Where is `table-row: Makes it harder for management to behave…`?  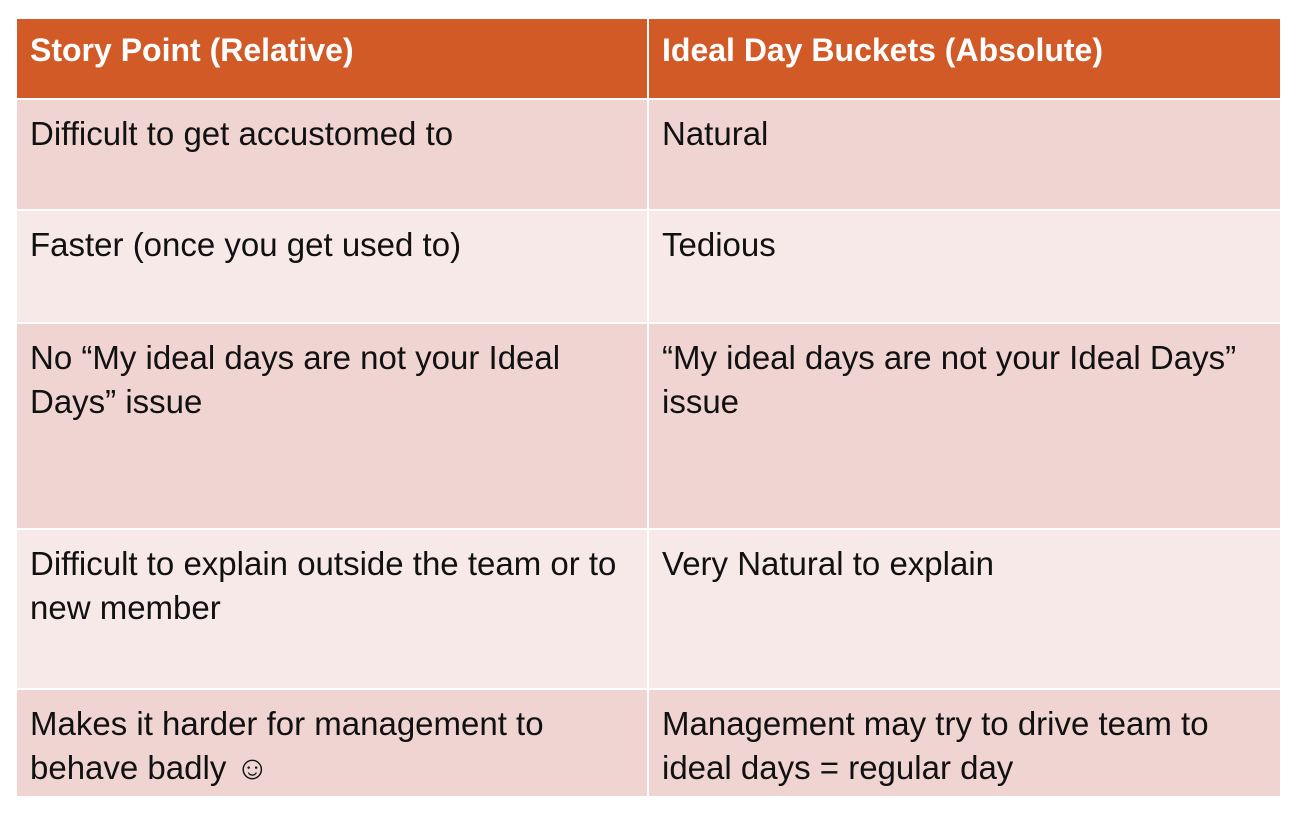 table-row: Makes it harder for management to behave… is located at coordinates (648, 743).